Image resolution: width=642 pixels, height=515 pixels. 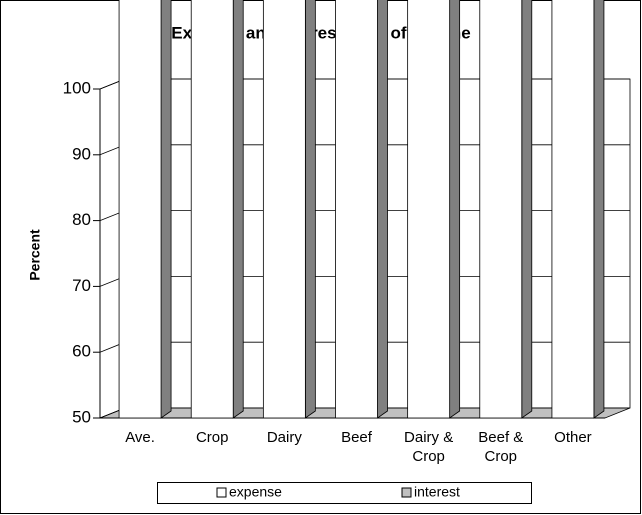 I want to click on y-tick-label: 60, so click(x=81, y=351).